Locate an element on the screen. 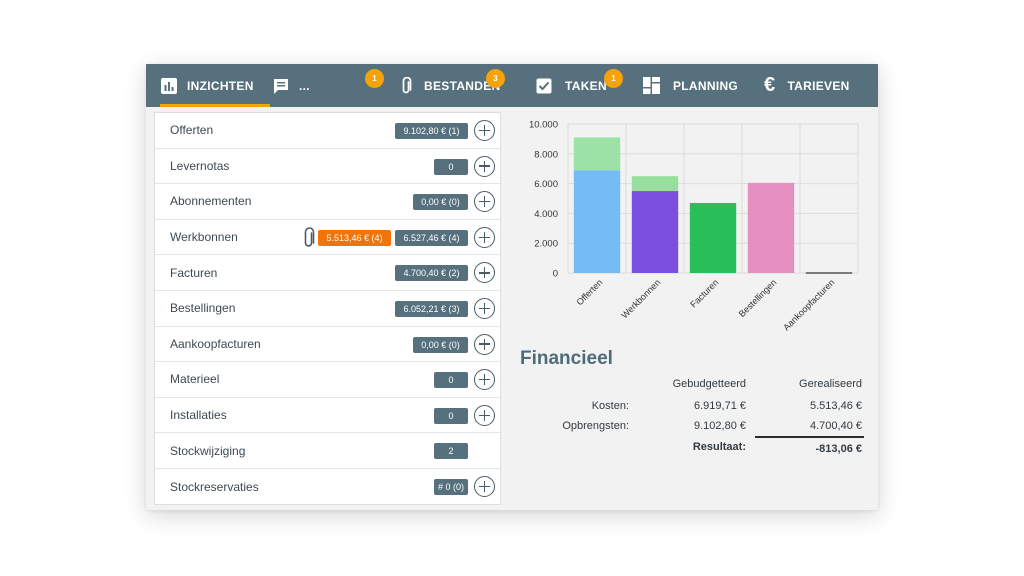  tab-tarieven: € TARIEVEN is located at coordinates (816, 85).